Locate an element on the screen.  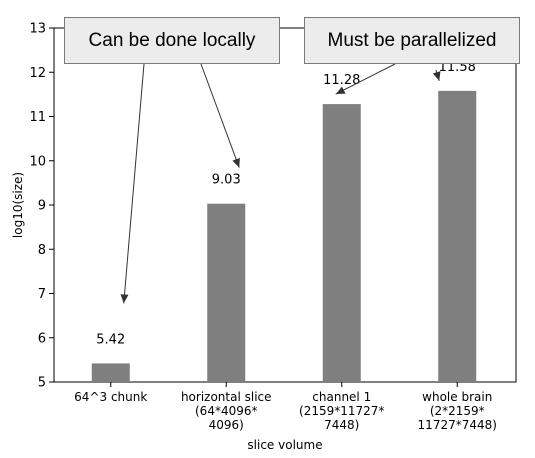
bar-value-label: 9.03 is located at coordinates (226, 180).